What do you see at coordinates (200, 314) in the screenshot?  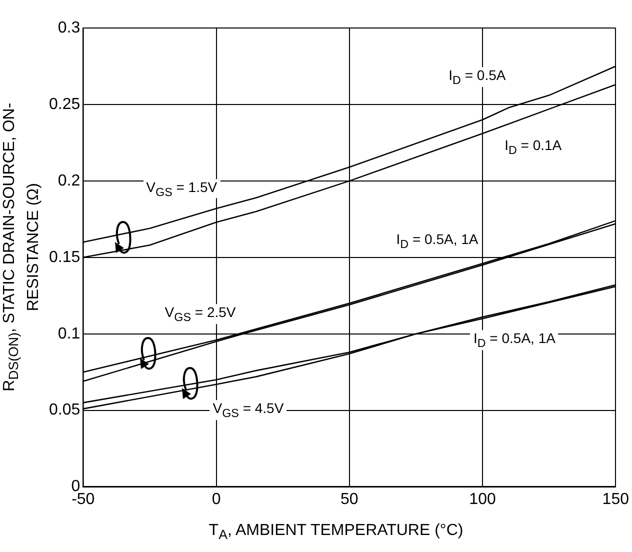 I see `annotation: V$_{GS}$ = 2.5V` at bounding box center [200, 314].